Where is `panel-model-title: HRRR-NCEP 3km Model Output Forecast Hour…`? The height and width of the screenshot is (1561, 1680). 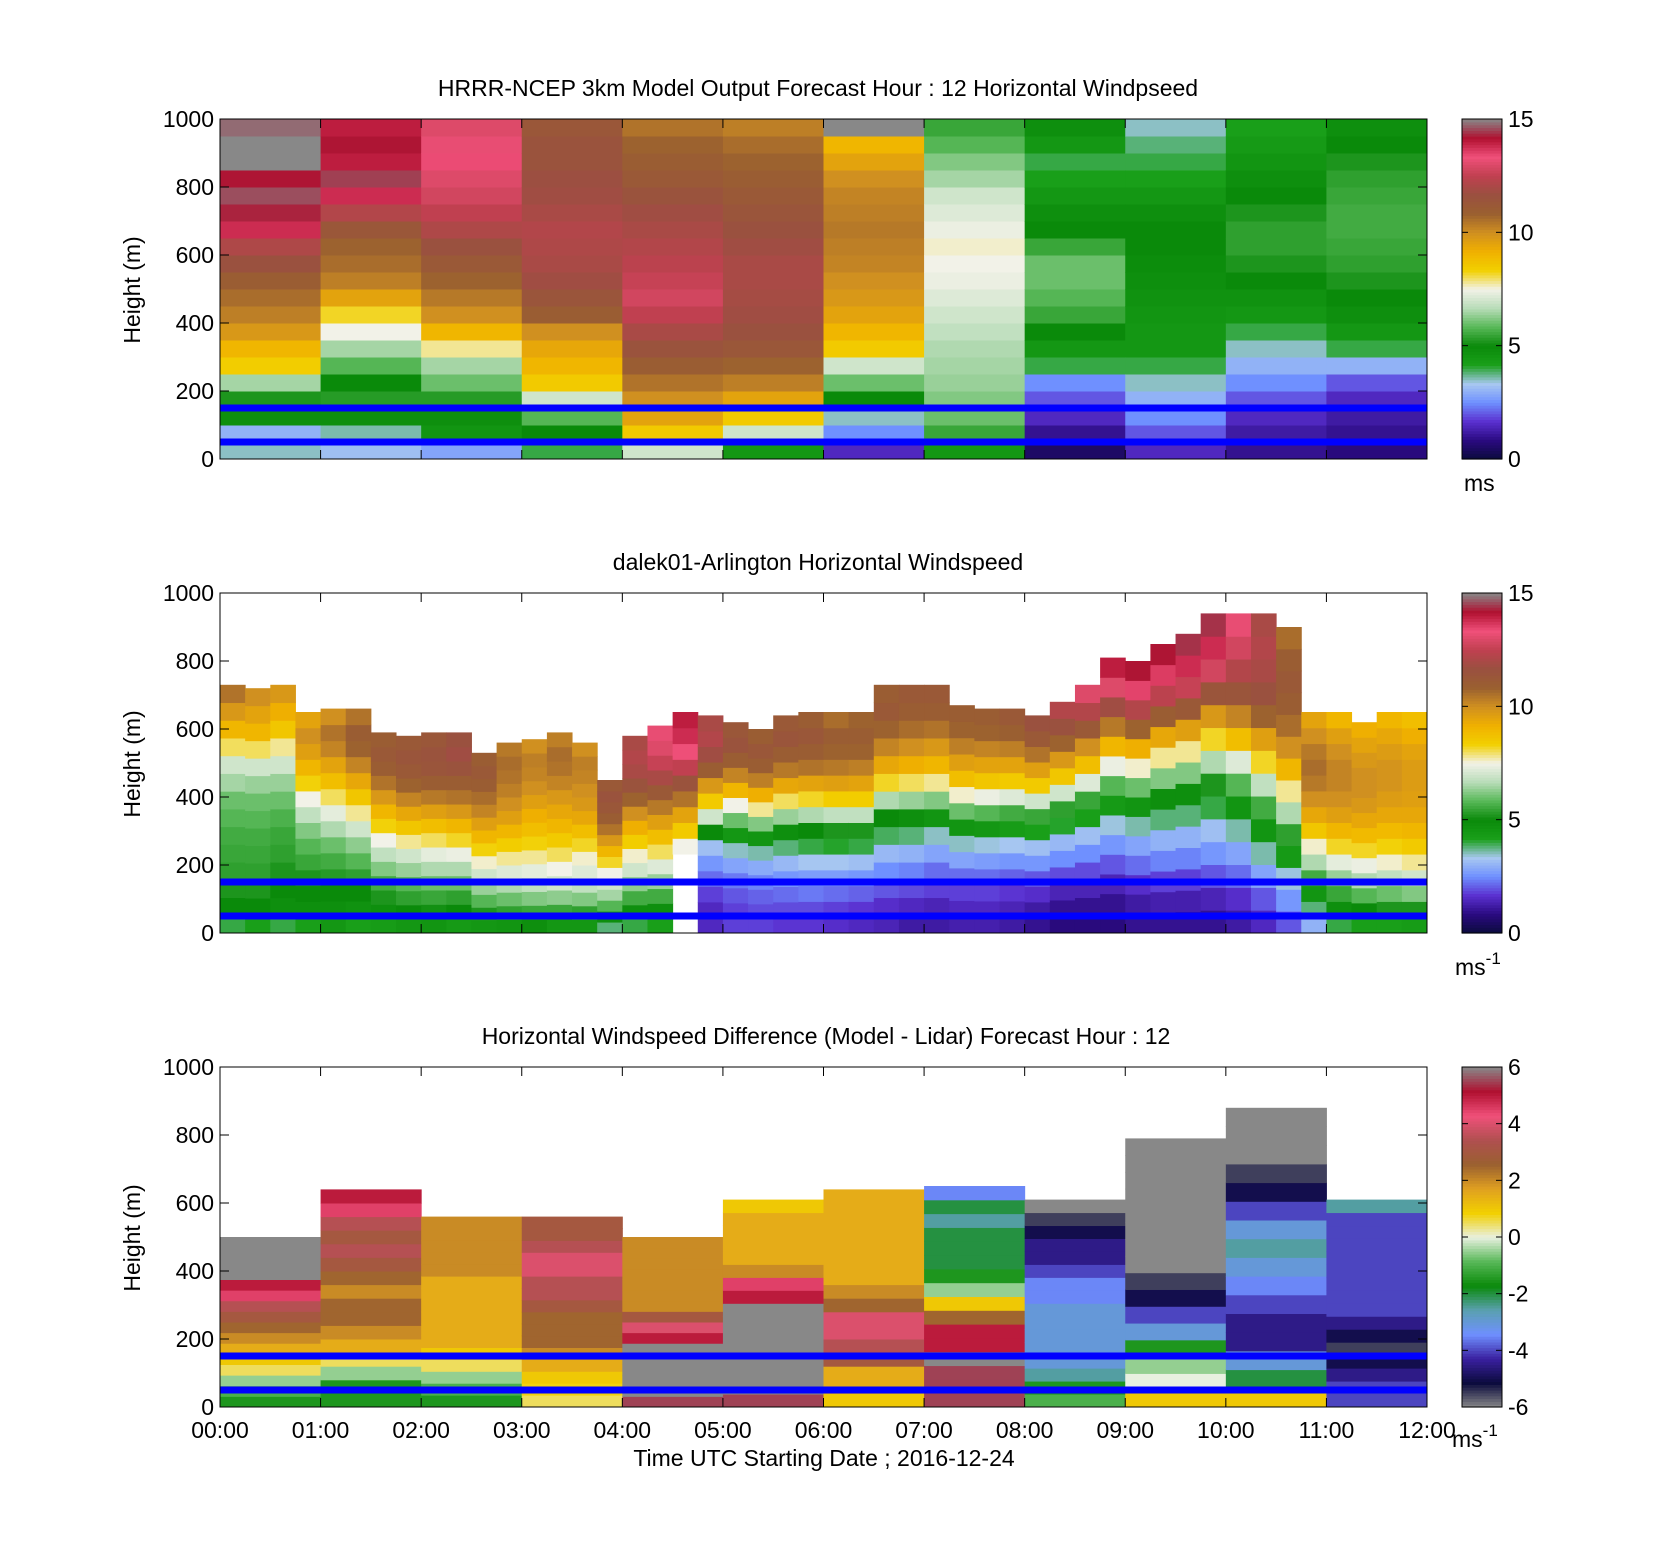 panel-model-title: HRRR-NCEP 3km Model Output Forecast Hour… is located at coordinates (818, 88).